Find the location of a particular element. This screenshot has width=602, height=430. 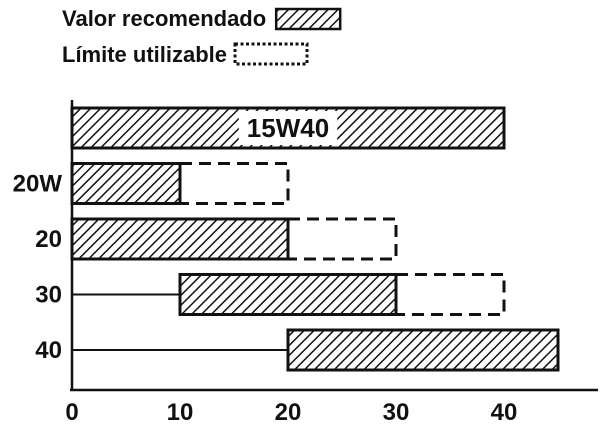

x-tick-label: 30 is located at coordinates (396, 412).